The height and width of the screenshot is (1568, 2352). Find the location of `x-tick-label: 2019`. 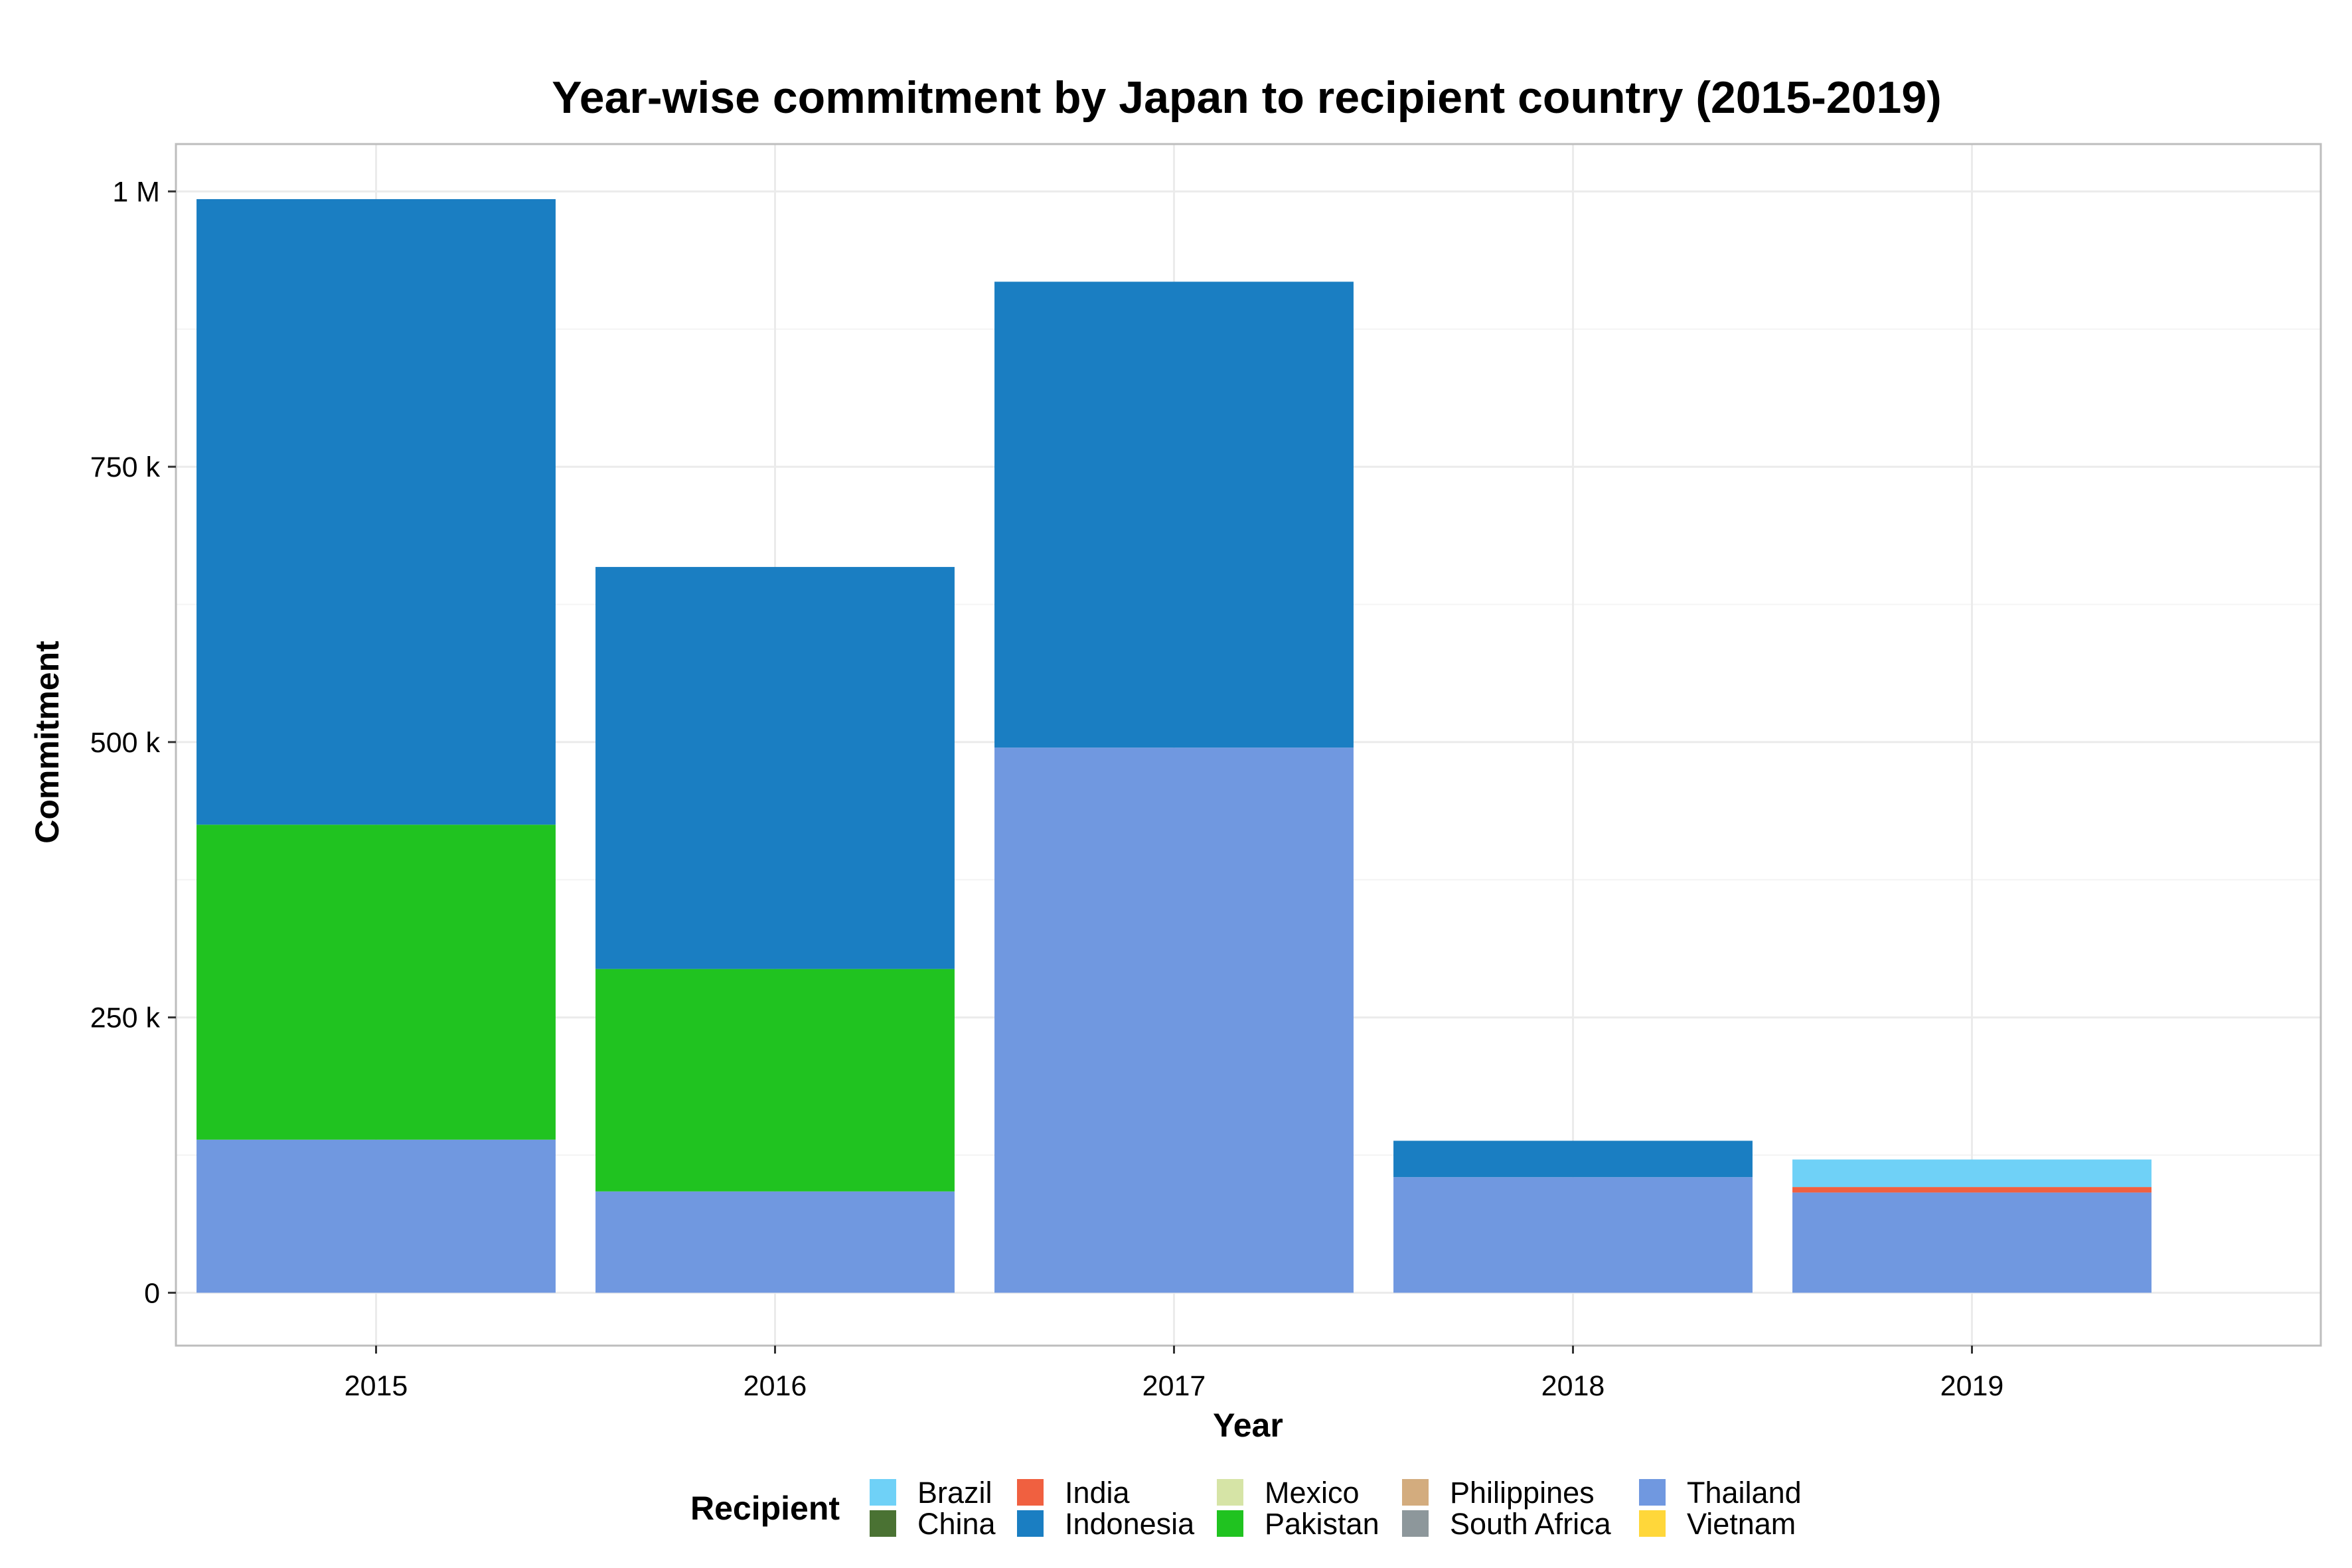

x-tick-label: 2019 is located at coordinates (1972, 1386).